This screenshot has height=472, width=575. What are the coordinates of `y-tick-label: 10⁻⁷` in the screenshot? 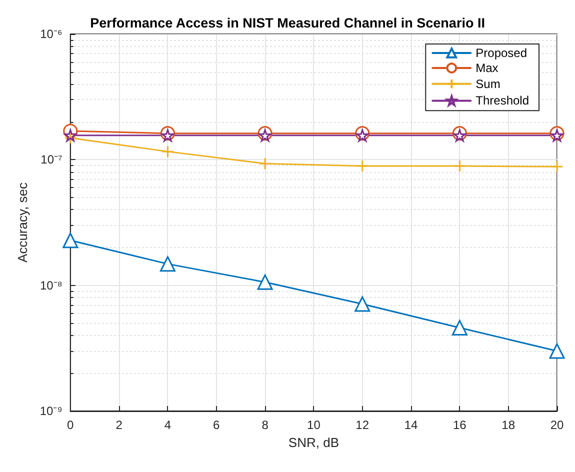 It's located at (51, 159).